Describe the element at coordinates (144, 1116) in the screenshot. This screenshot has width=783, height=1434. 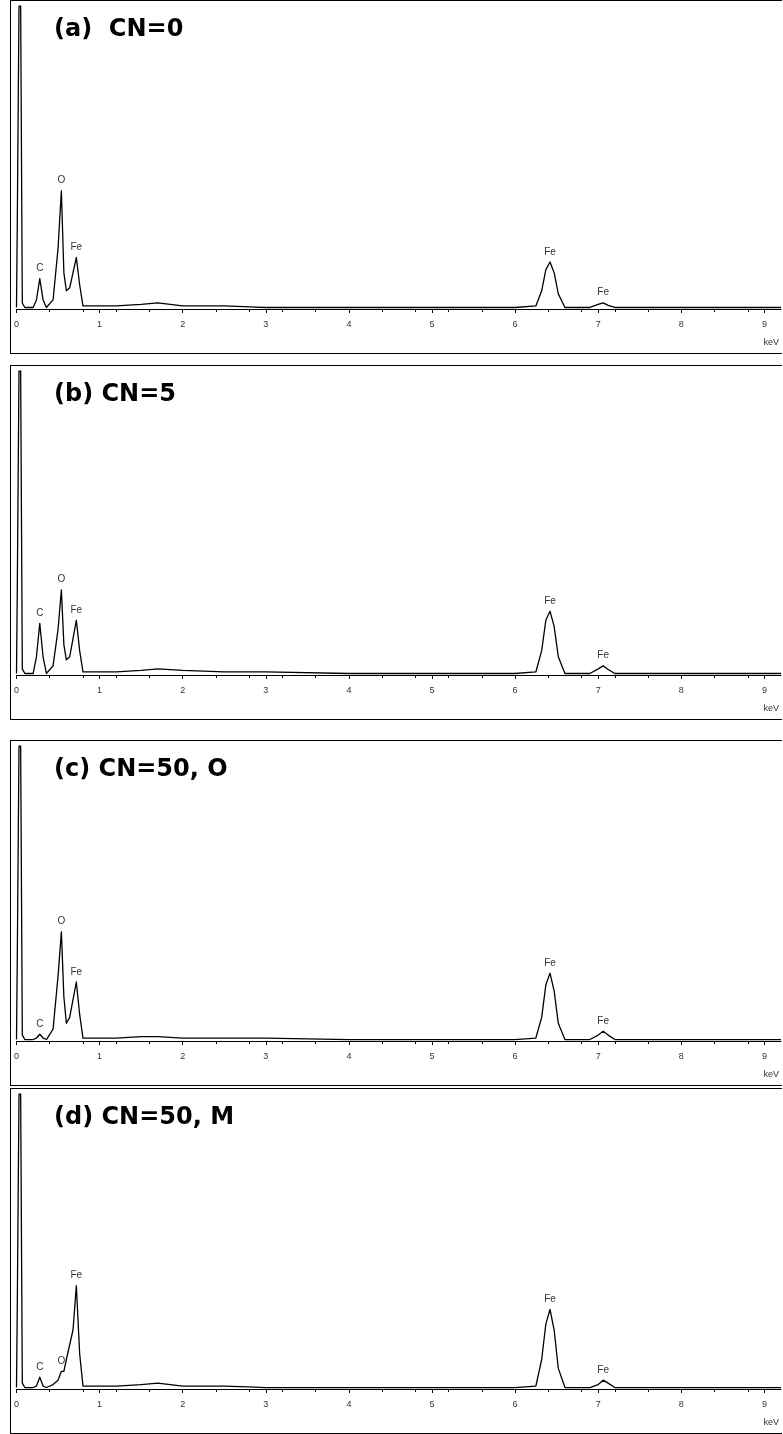
I see `chart-title: (d) CN=50, M` at that location.